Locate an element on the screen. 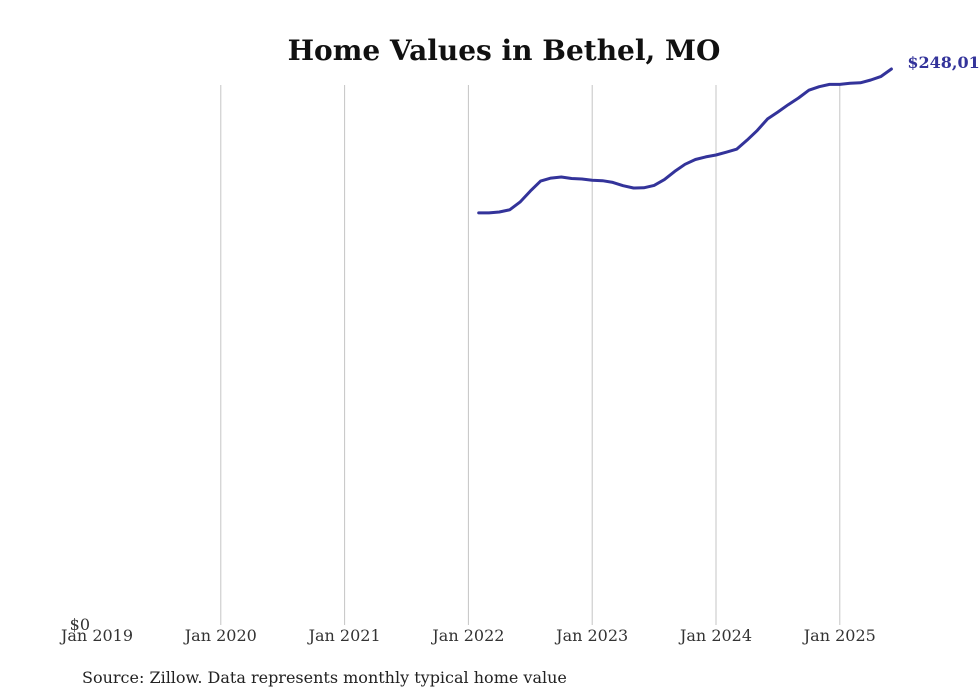  x-tick-label: Jan 2025 is located at coordinates (839, 635).